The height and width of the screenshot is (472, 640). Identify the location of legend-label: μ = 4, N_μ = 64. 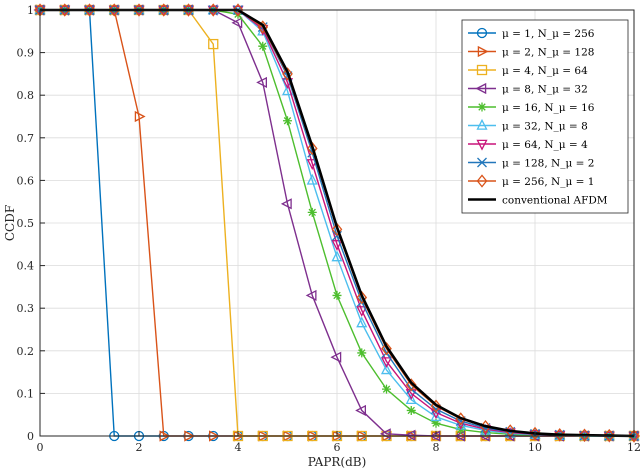
(545, 71).